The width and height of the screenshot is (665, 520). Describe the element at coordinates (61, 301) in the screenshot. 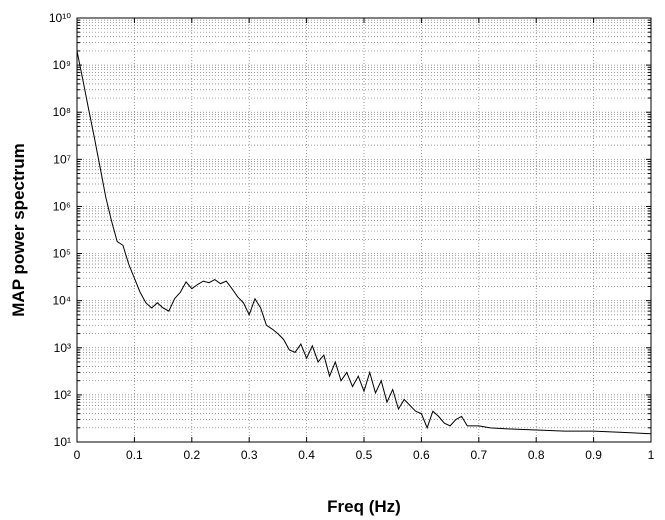

I see `y-tick-label: 10⁴` at that location.